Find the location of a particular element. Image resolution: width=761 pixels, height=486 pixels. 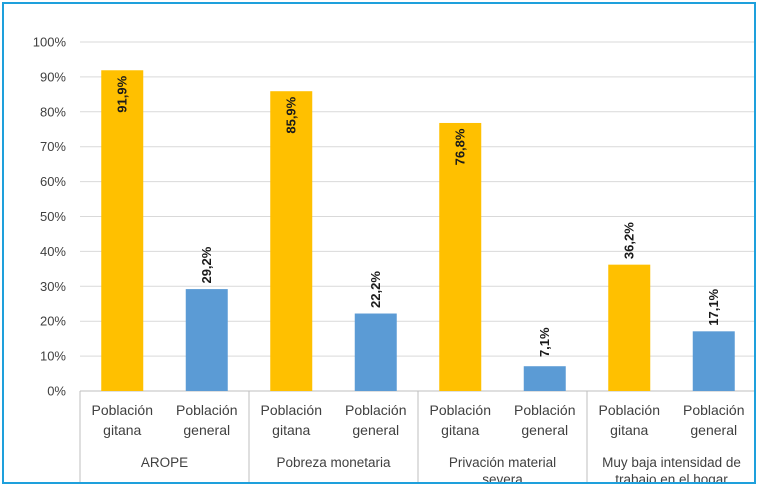

data-label: 36,2% is located at coordinates (629, 240).